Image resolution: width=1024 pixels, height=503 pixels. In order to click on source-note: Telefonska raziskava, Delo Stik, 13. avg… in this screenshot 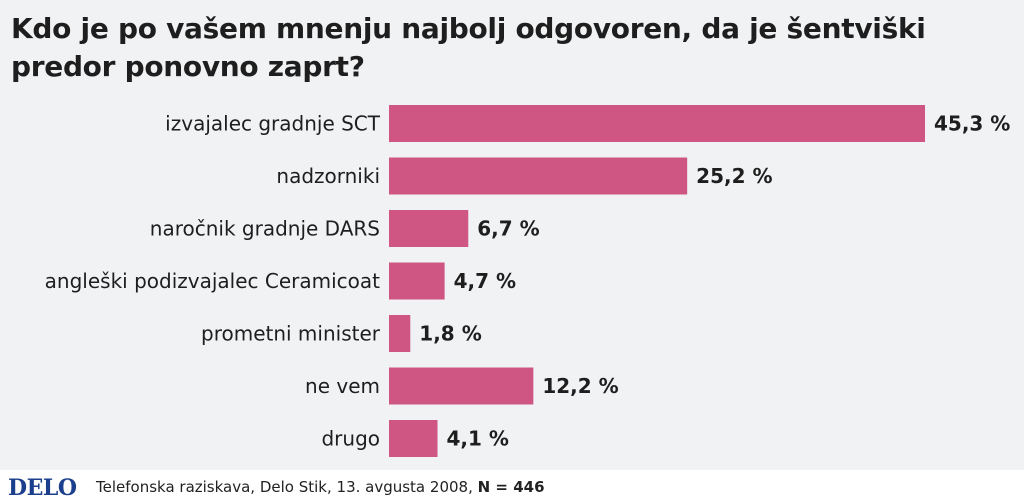, I will do `click(320, 487)`.